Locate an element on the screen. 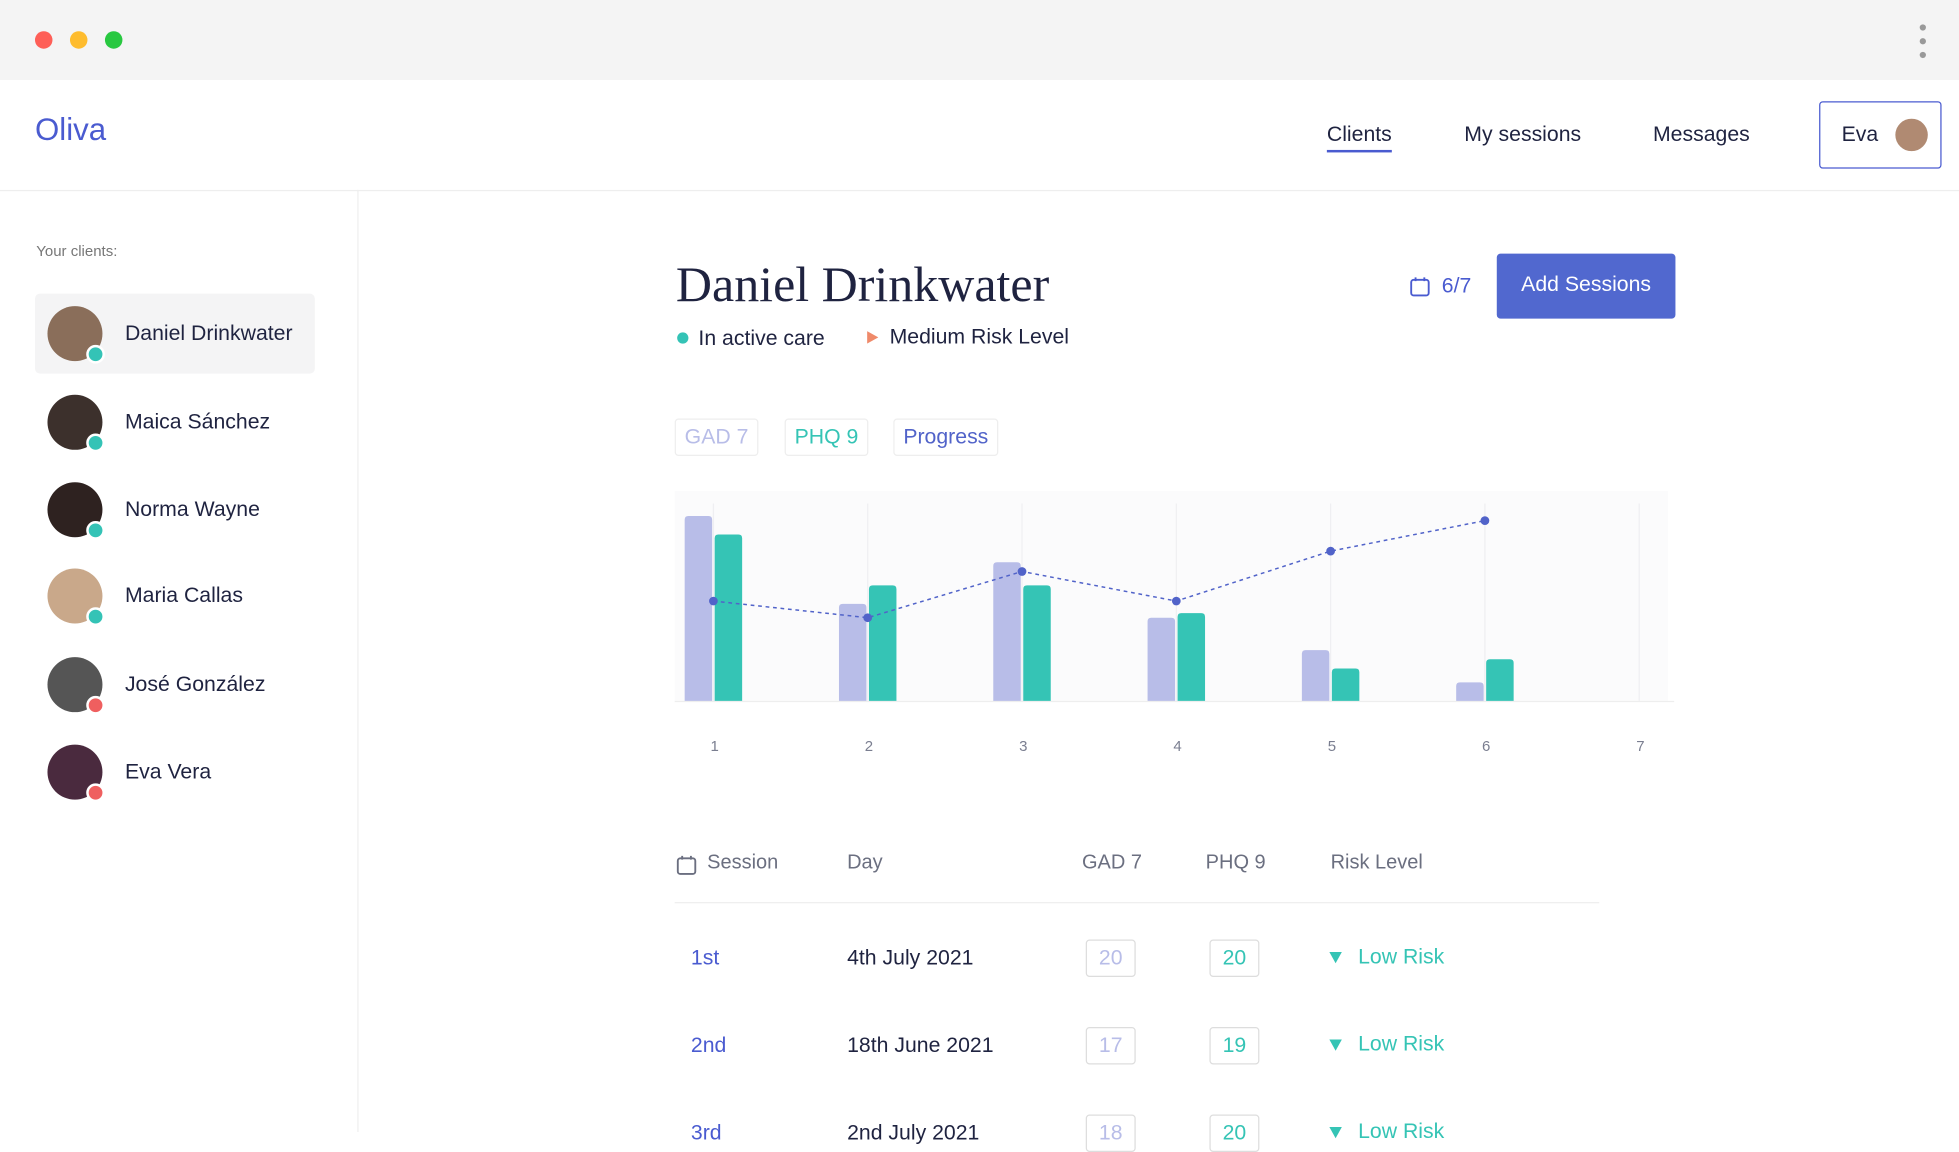  close-button is located at coordinates (43, 40).